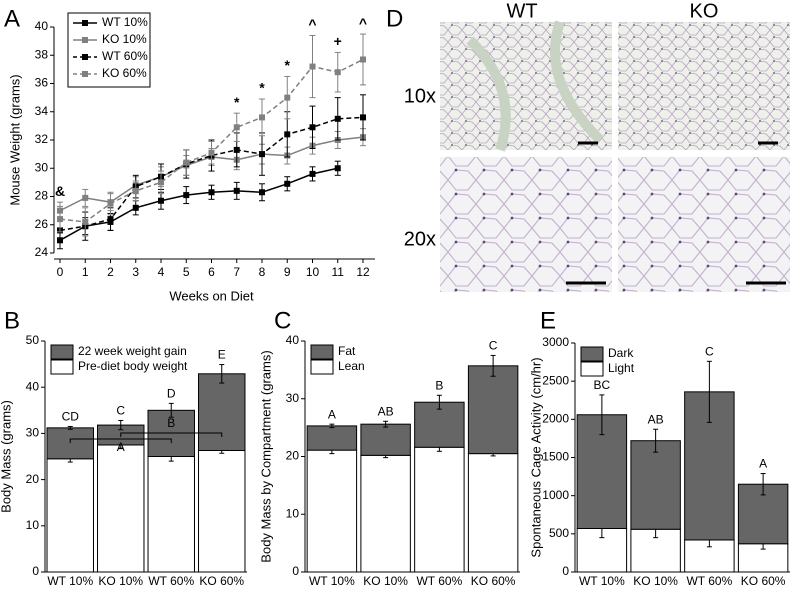 The image size is (800, 589). Describe the element at coordinates (42, 83) in the screenshot. I see `y-tick-label: 36` at that location.